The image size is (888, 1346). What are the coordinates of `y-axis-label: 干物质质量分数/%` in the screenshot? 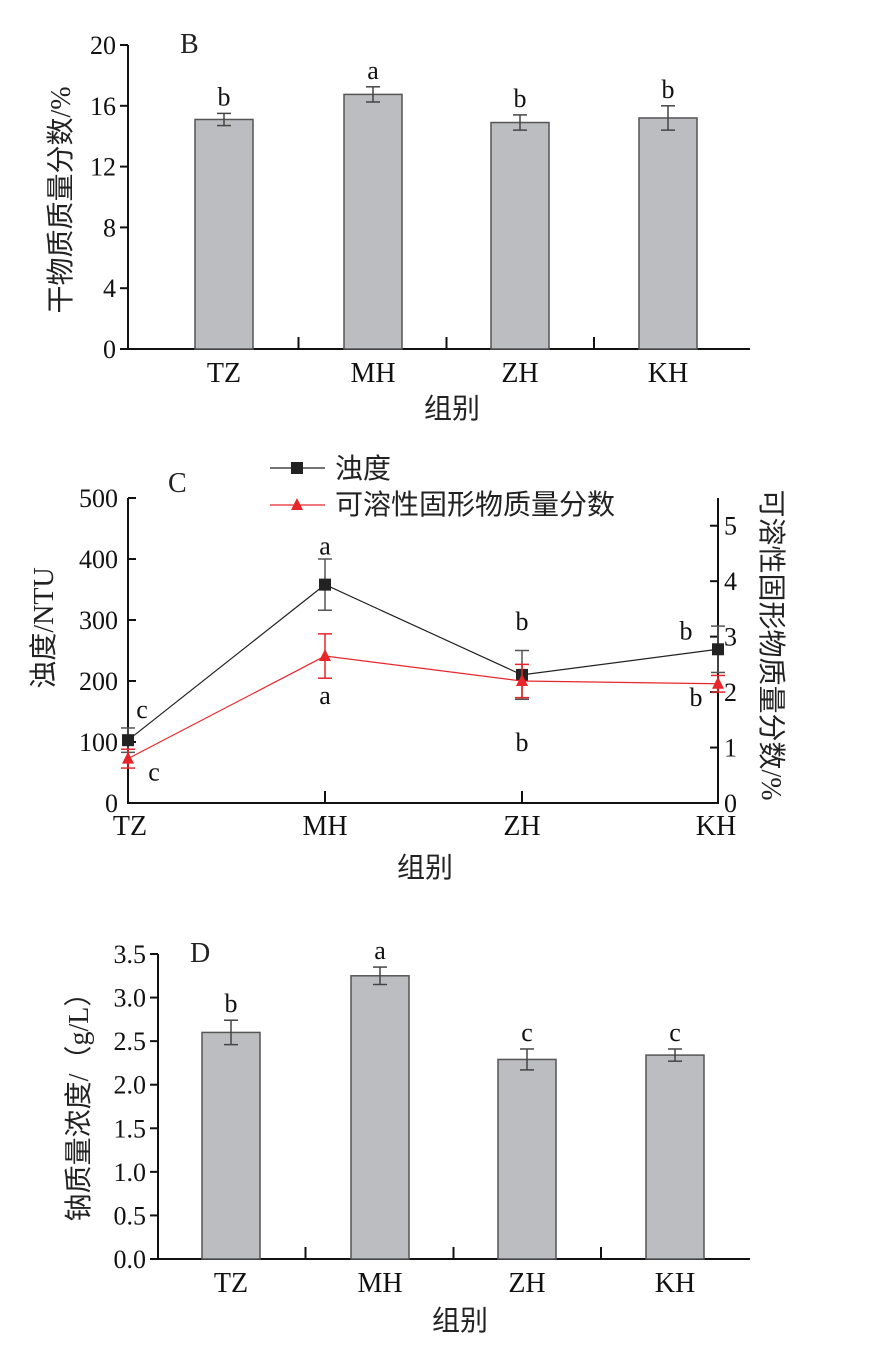 It's located at (61, 199).